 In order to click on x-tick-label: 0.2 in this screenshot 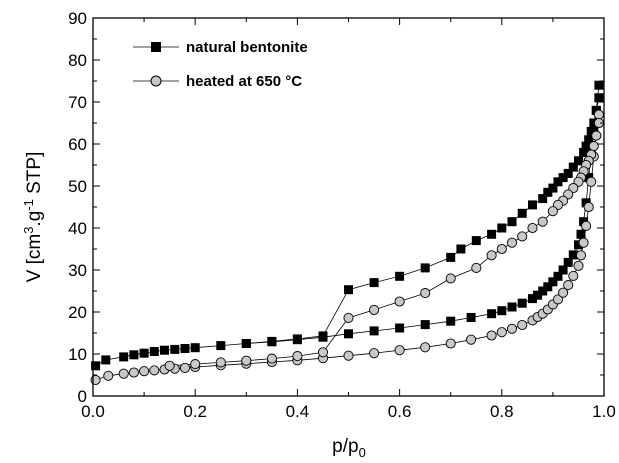, I will do `click(195, 411)`.